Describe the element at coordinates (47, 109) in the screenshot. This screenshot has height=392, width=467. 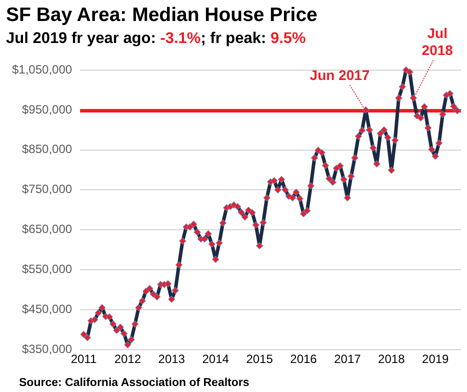
I see `y-tick-label: $950,000` at that location.